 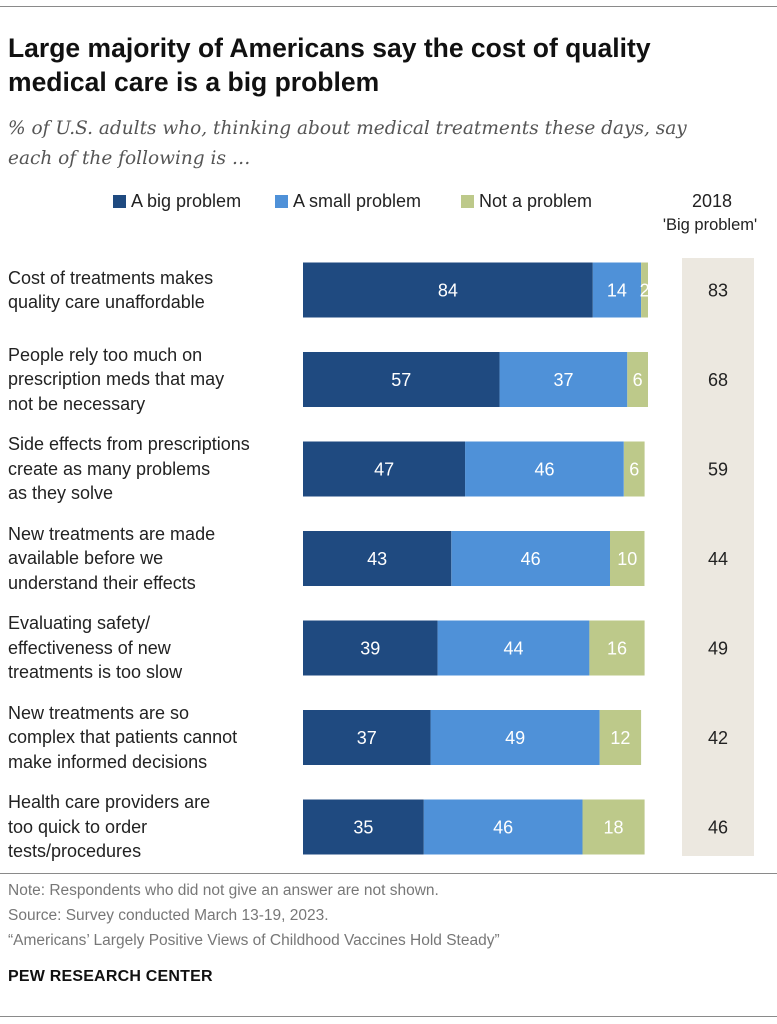 What do you see at coordinates (357, 200) in the screenshot?
I see `legend-label-small-problem: A small problem` at bounding box center [357, 200].